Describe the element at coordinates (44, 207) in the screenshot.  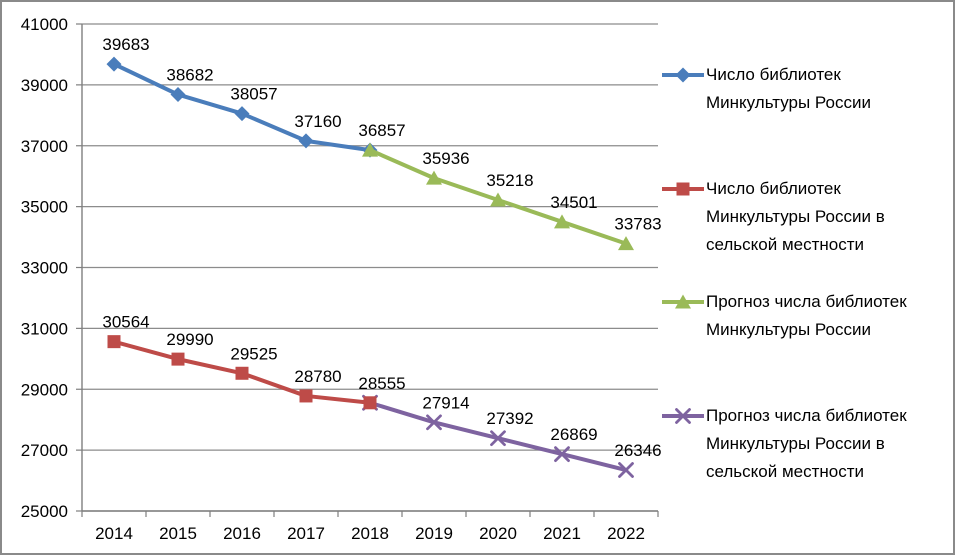
I see `y-tick-label: 35000` at that location.